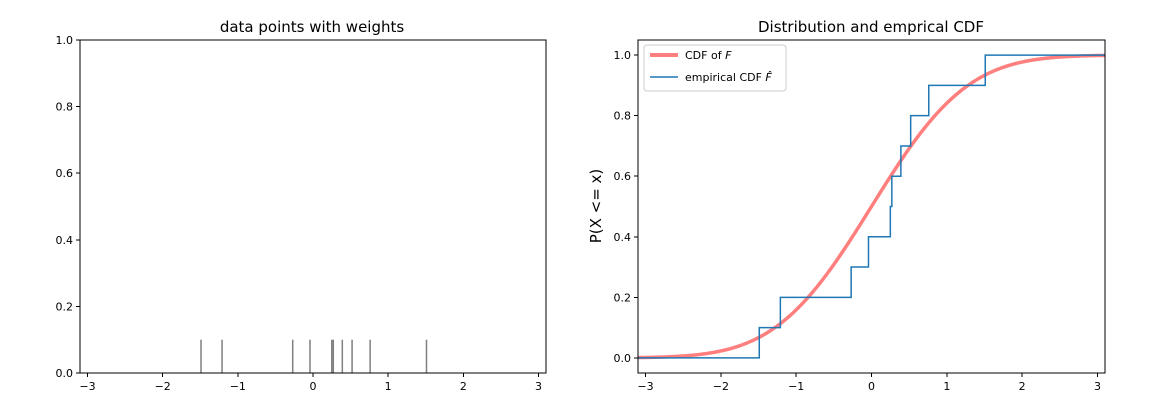  What do you see at coordinates (623, 358) in the screenshot?
I see `cdf-plot-y-tick-label: 0.0` at bounding box center [623, 358].